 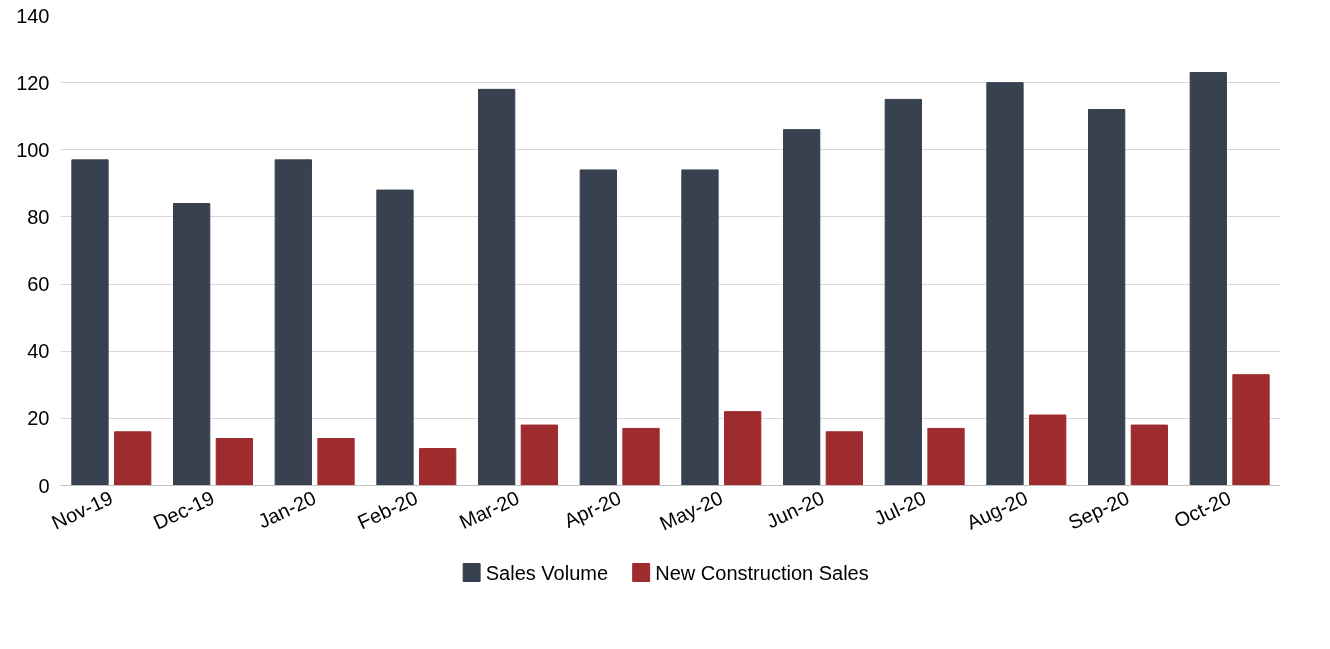 What do you see at coordinates (38, 216) in the screenshot?
I see `y-tick-label: 80` at bounding box center [38, 216].